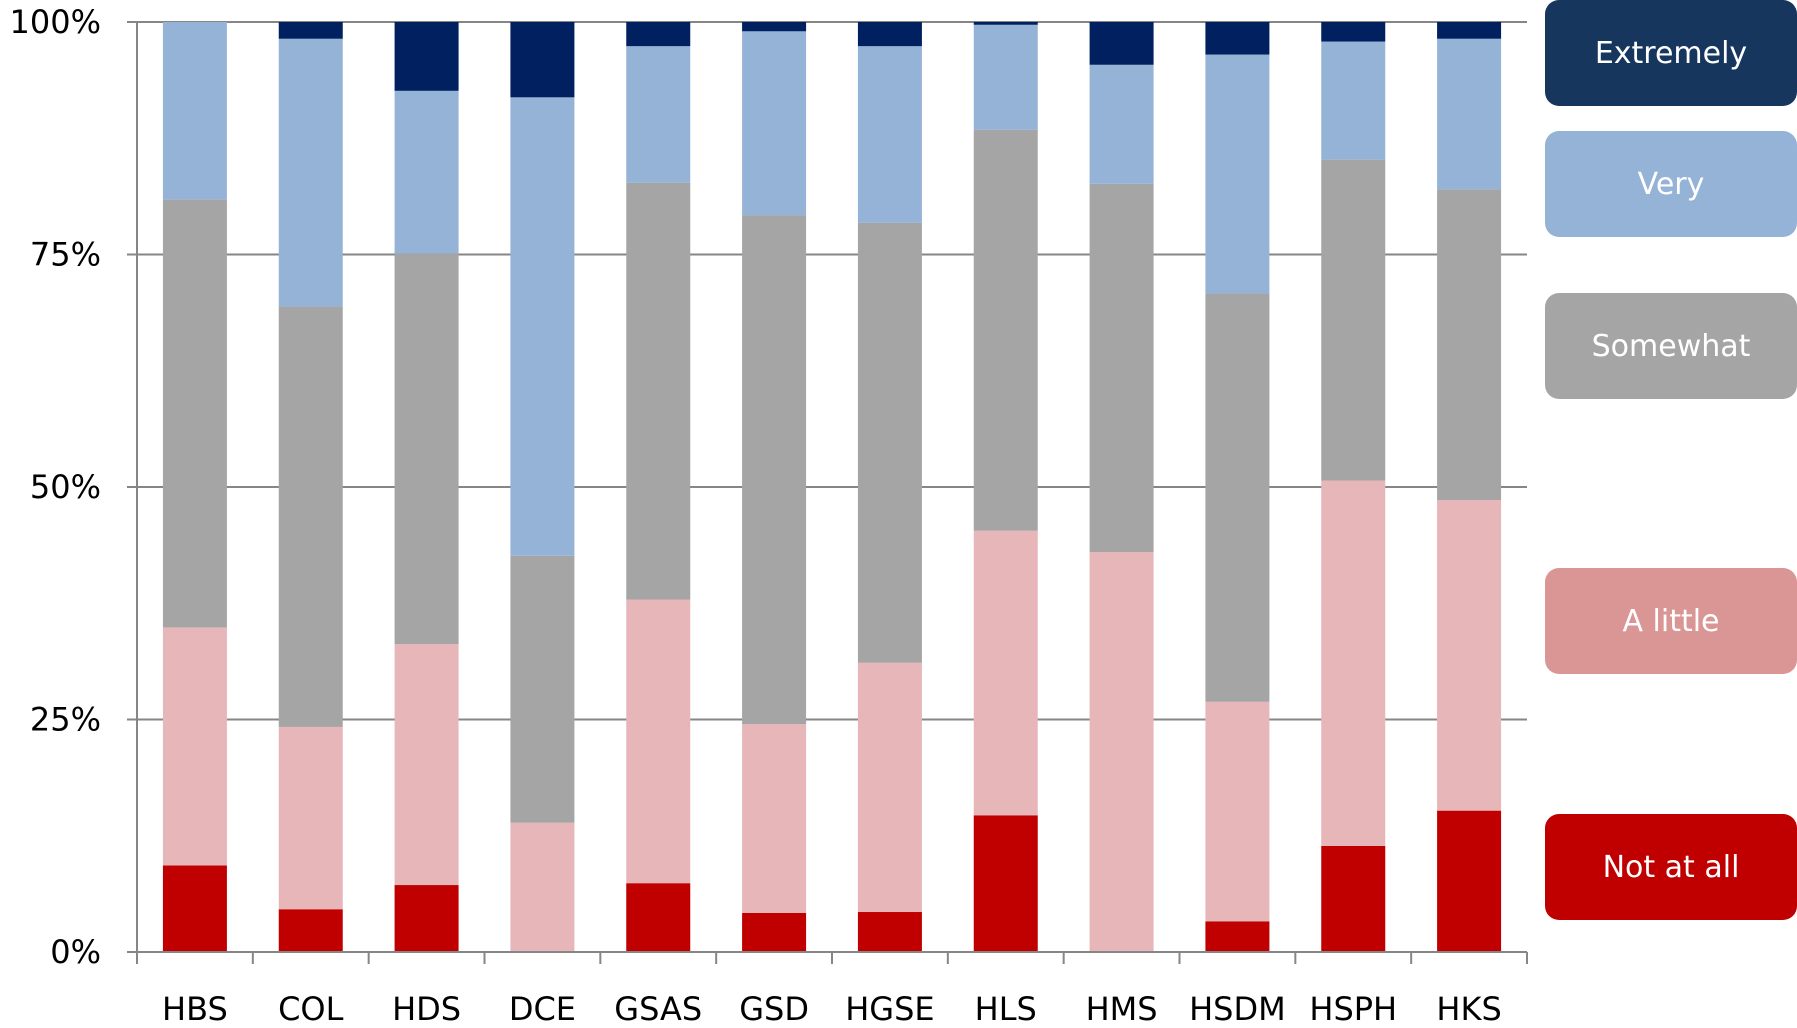 The height and width of the screenshot is (1028, 1797). Describe the element at coordinates (774, 932) in the screenshot. I see `bar-segment-gsd-not-at-all` at that location.